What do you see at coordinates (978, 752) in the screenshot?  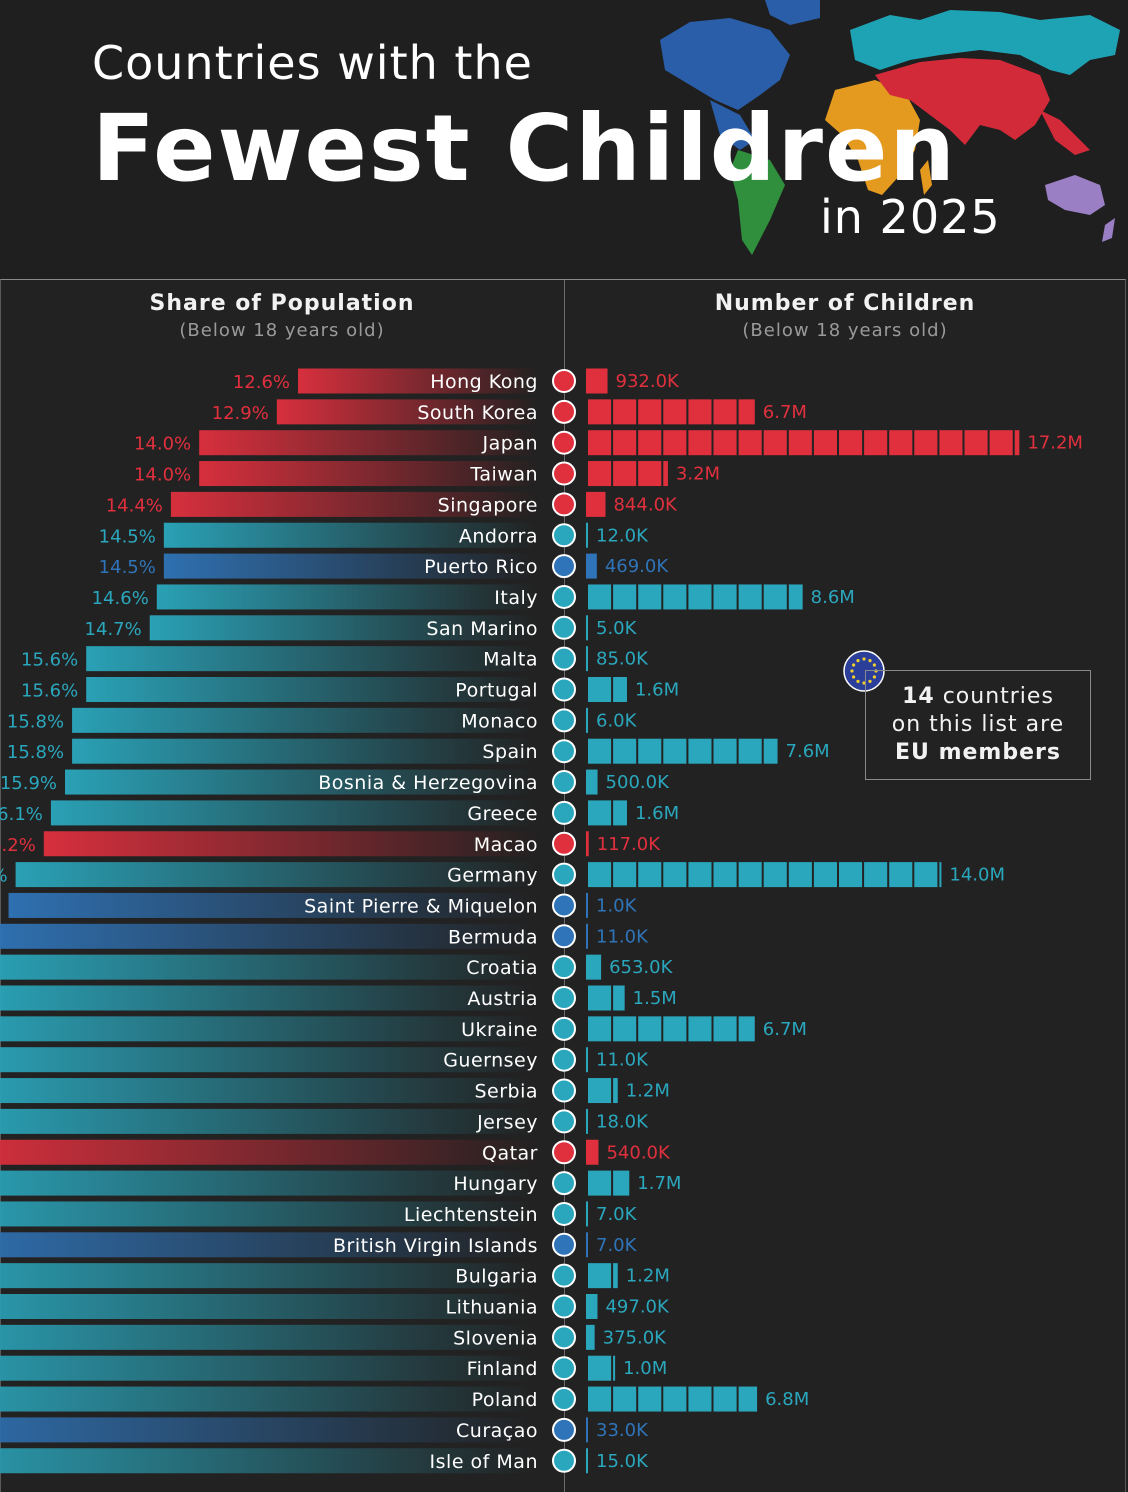 I see `callout-line-3: EU members` at bounding box center [978, 752].